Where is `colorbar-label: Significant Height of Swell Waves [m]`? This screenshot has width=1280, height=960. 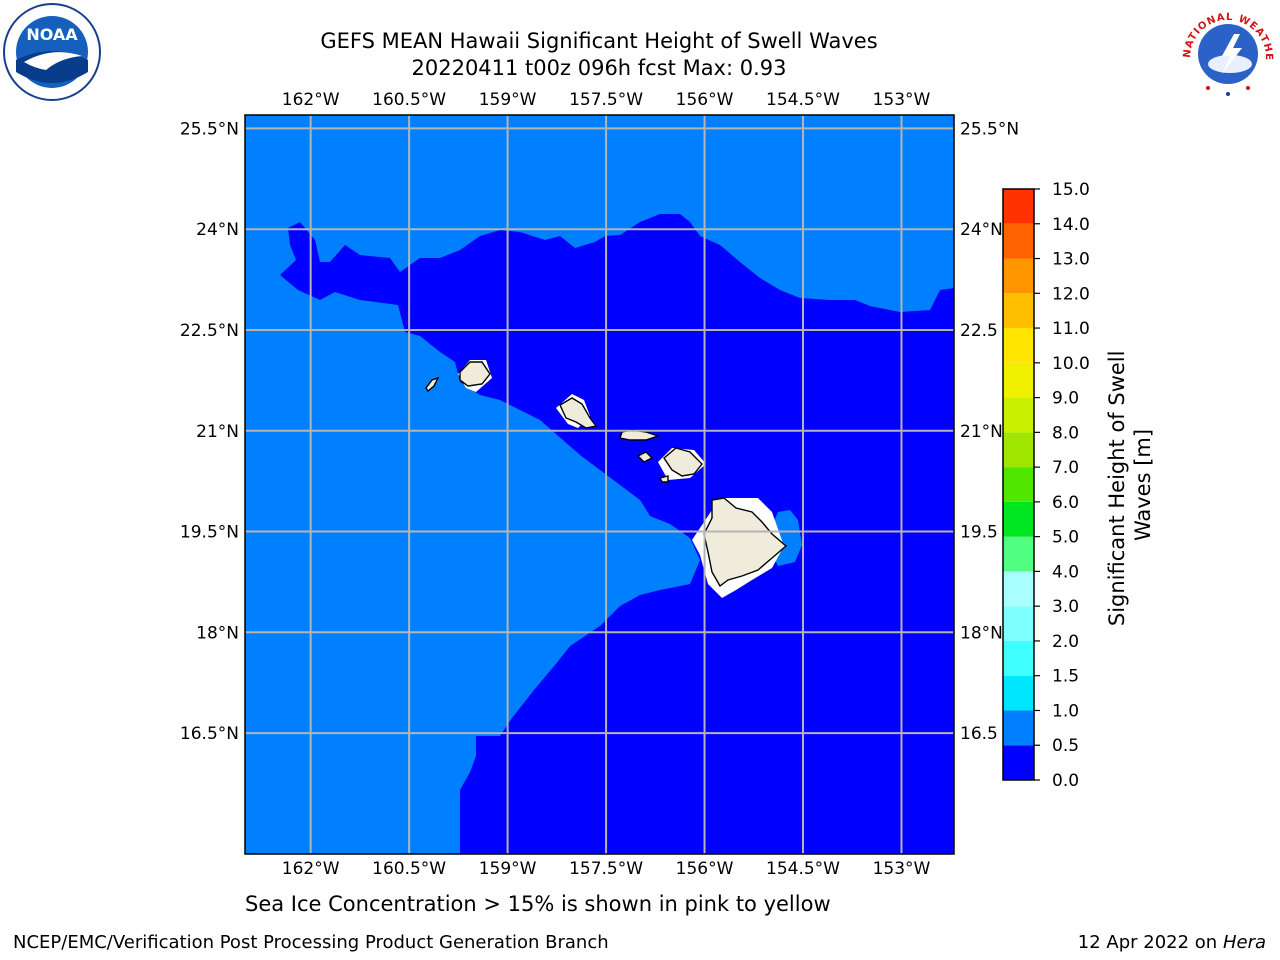 colorbar-label: Significant Height of Swell Waves [m] is located at coordinates (1130, 485).